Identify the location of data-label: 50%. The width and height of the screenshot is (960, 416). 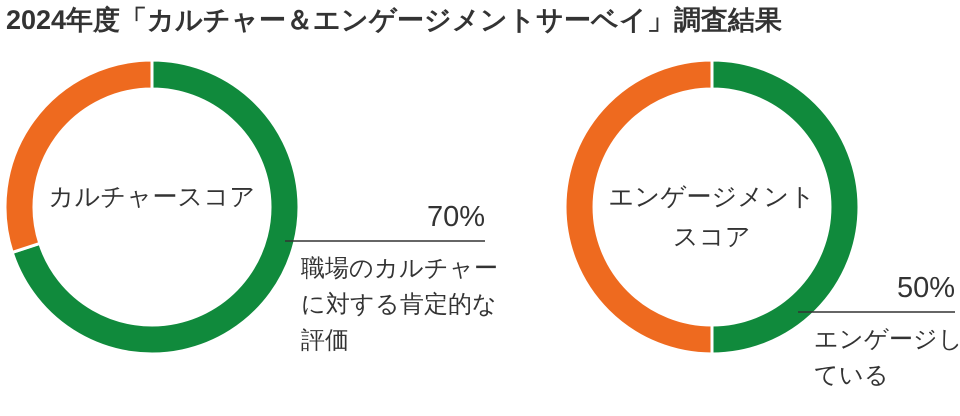
(925, 288).